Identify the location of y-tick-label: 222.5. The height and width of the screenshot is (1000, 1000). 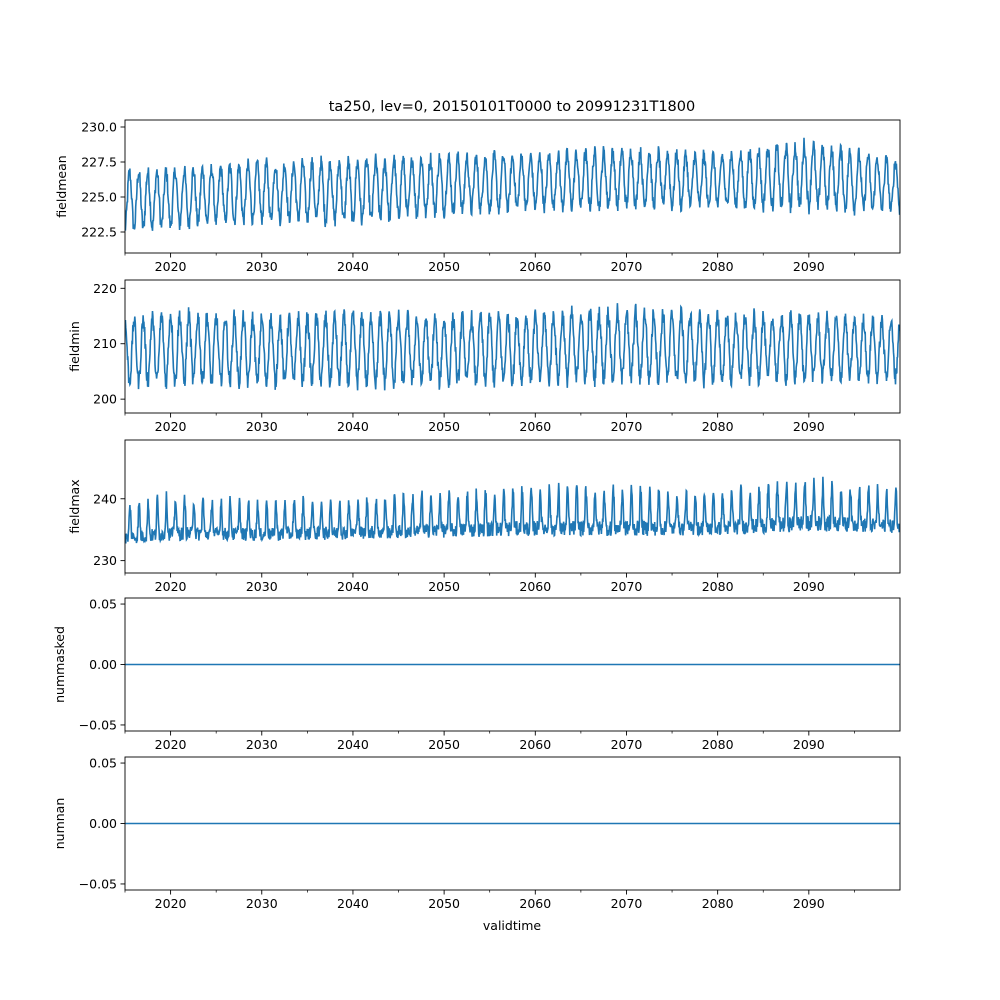
(99, 232).